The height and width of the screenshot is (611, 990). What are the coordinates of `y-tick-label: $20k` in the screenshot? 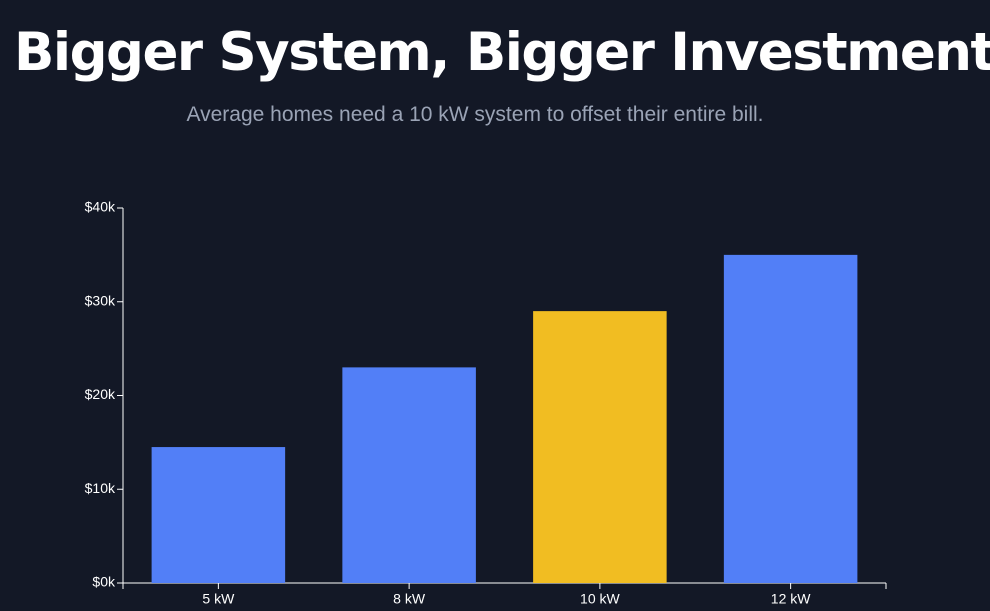 It's located at (100, 394).